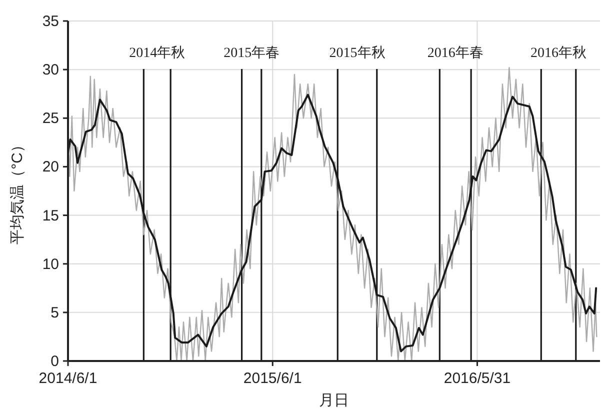 This screenshot has height=412, width=608. What do you see at coordinates (68, 378) in the screenshot?
I see `x-tick-label: 2014/6/1` at bounding box center [68, 378].